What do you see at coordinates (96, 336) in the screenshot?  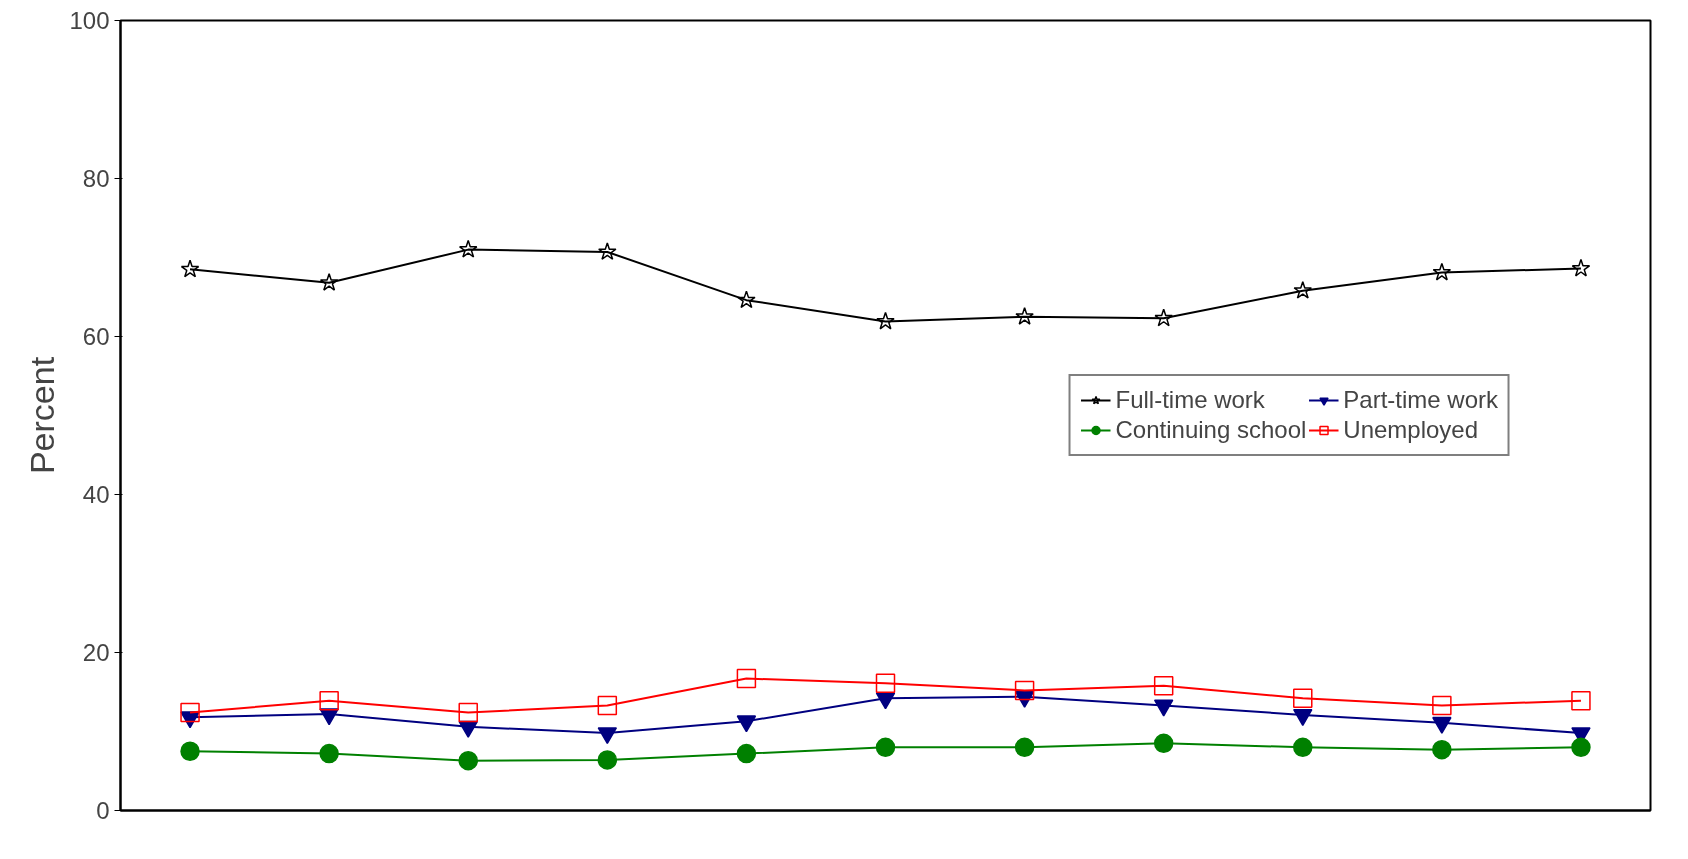 I see `y-tick-label: 60` at bounding box center [96, 336].